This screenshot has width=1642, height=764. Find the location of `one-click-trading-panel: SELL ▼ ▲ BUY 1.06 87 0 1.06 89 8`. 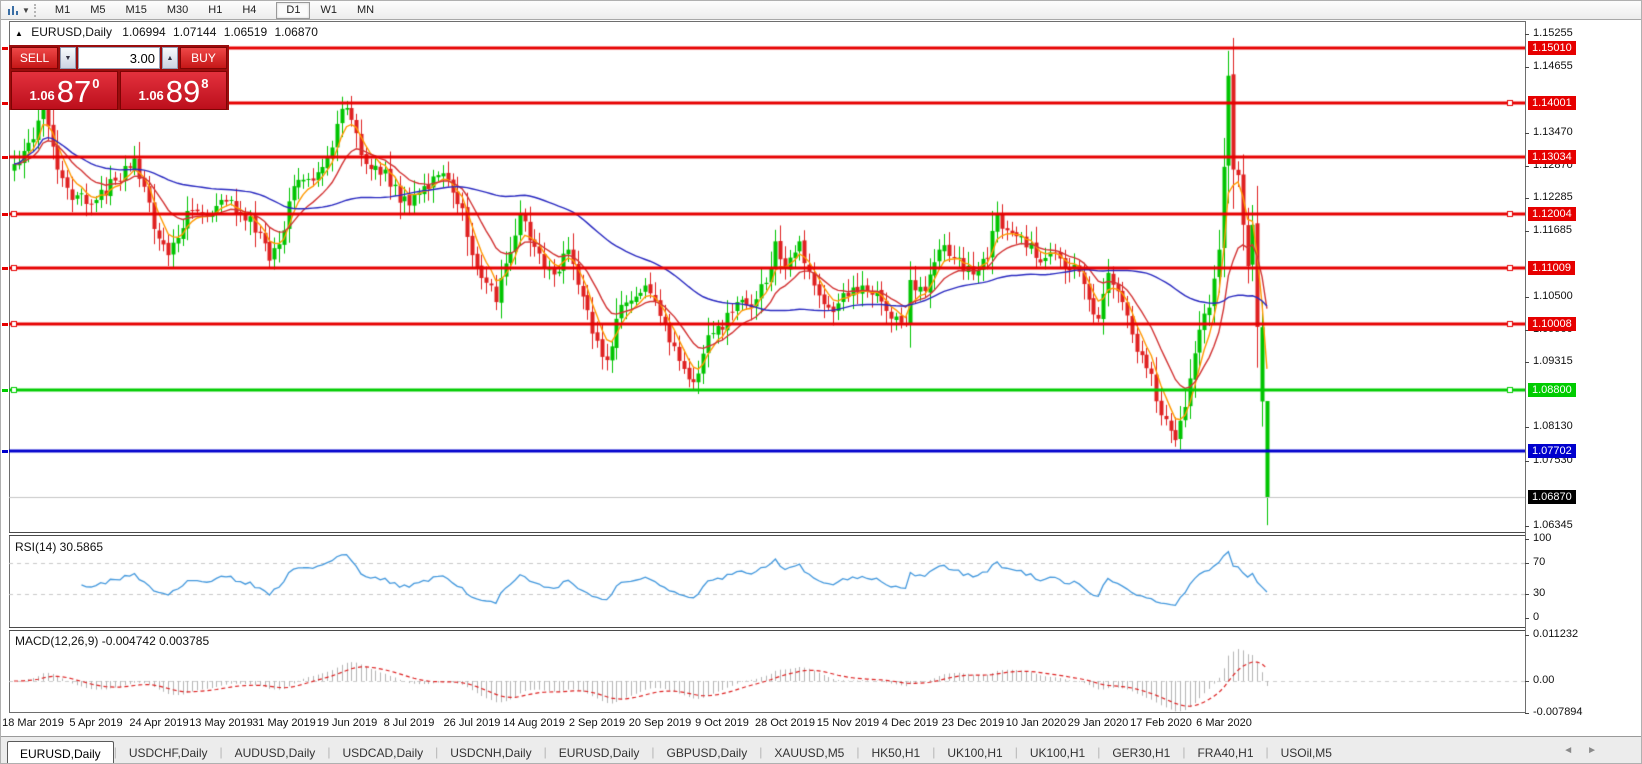

one-click-trading-panel: SELL ▼ ▲ BUY 1.06 87 0 1.06 89 8 is located at coordinates (119, 77).